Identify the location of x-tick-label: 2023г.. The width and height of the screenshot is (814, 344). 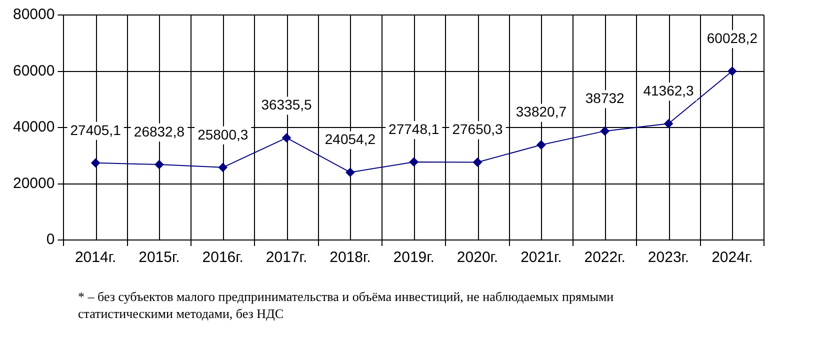
(669, 257).